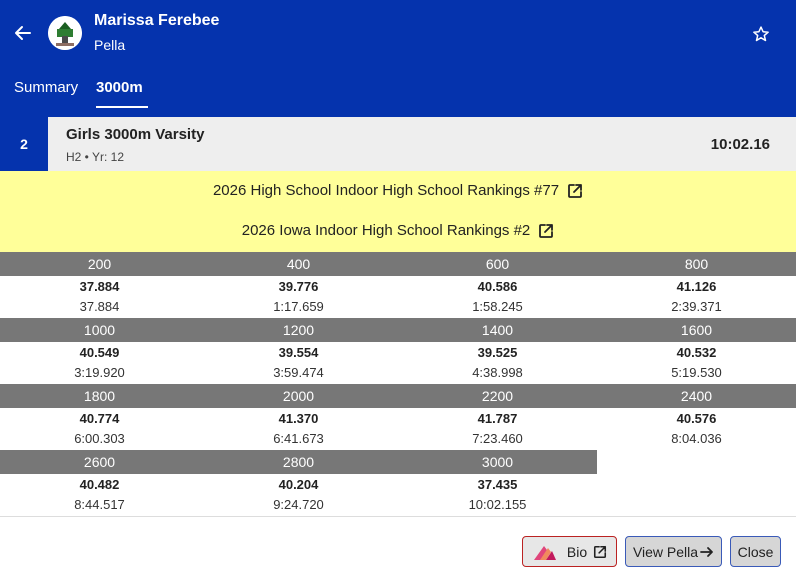 This screenshot has width=796, height=582. I want to click on event-time: 10:02.16, so click(740, 144).